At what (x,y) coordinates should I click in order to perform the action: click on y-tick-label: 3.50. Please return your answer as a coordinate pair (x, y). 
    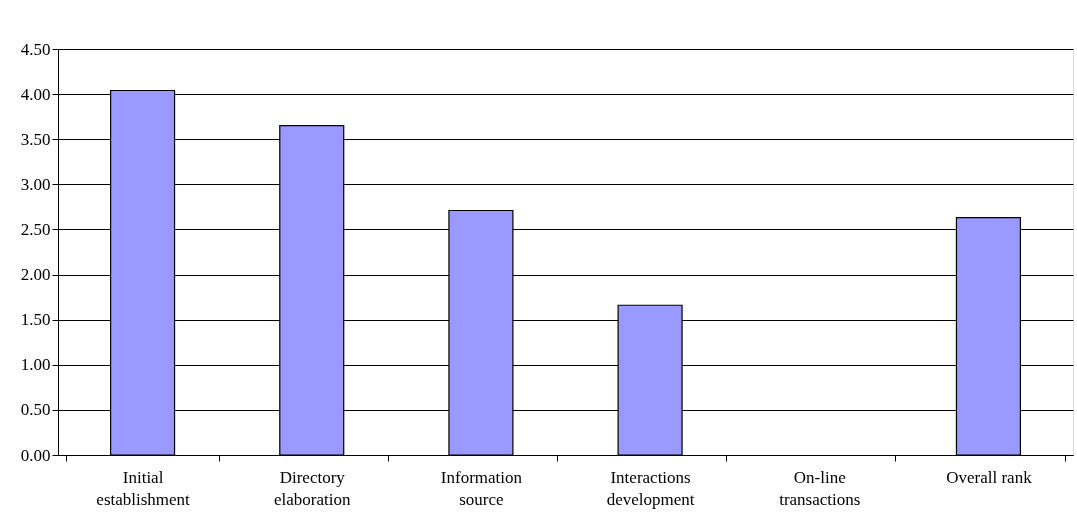
    Looking at the image, I should click on (35, 139).